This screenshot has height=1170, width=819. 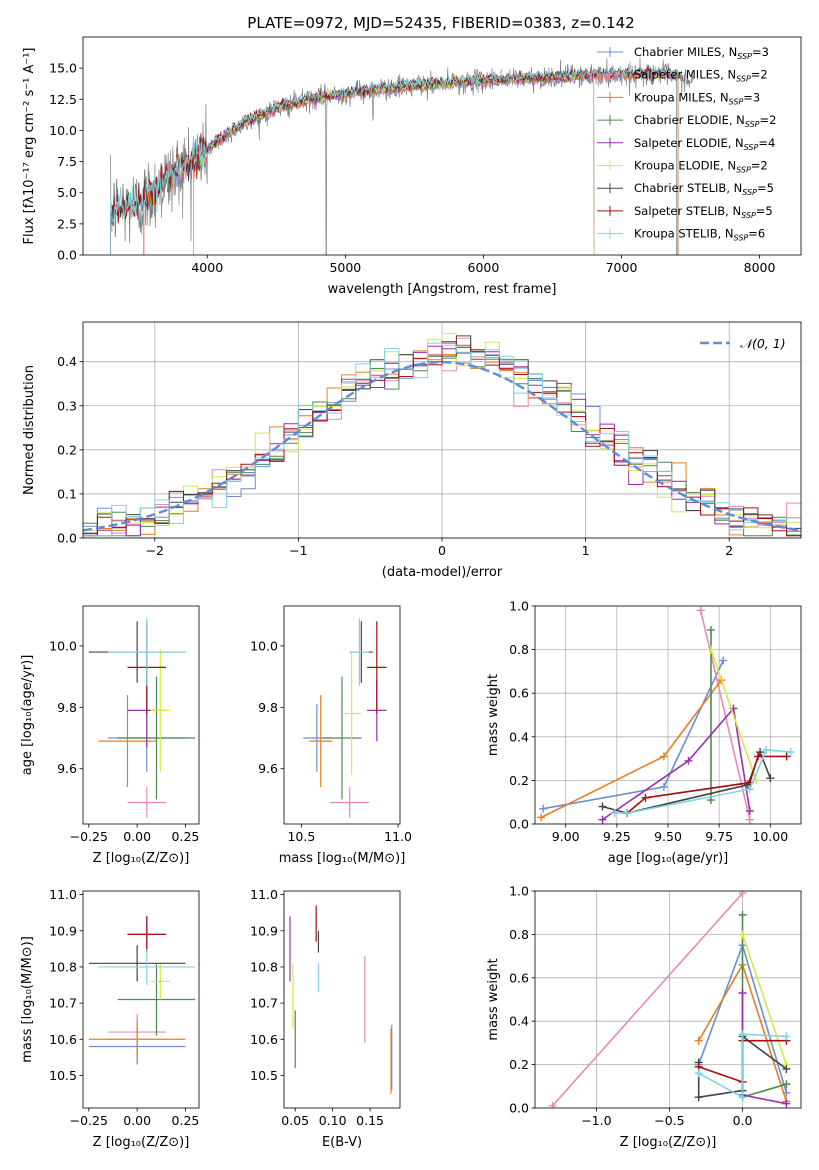 I want to click on x-axis-label: age [log₁₀(age/yr)], so click(x=668, y=858).